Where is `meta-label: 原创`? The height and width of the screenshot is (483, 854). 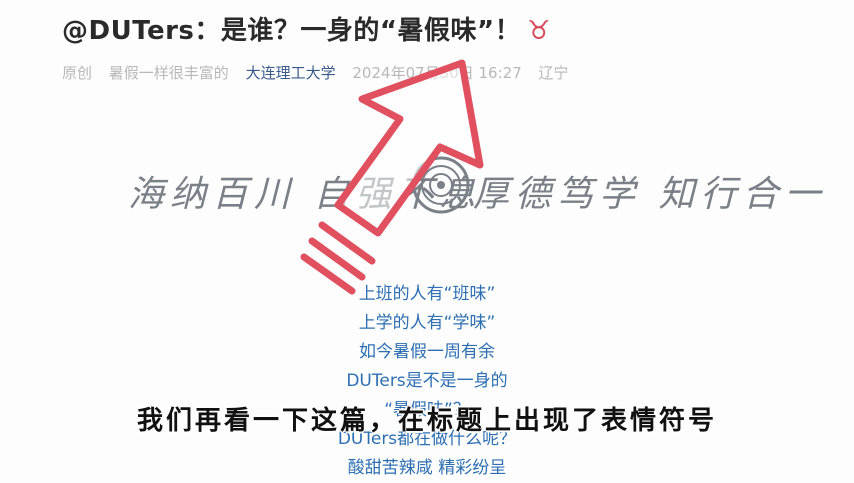 meta-label: 原创 is located at coordinates (77, 73).